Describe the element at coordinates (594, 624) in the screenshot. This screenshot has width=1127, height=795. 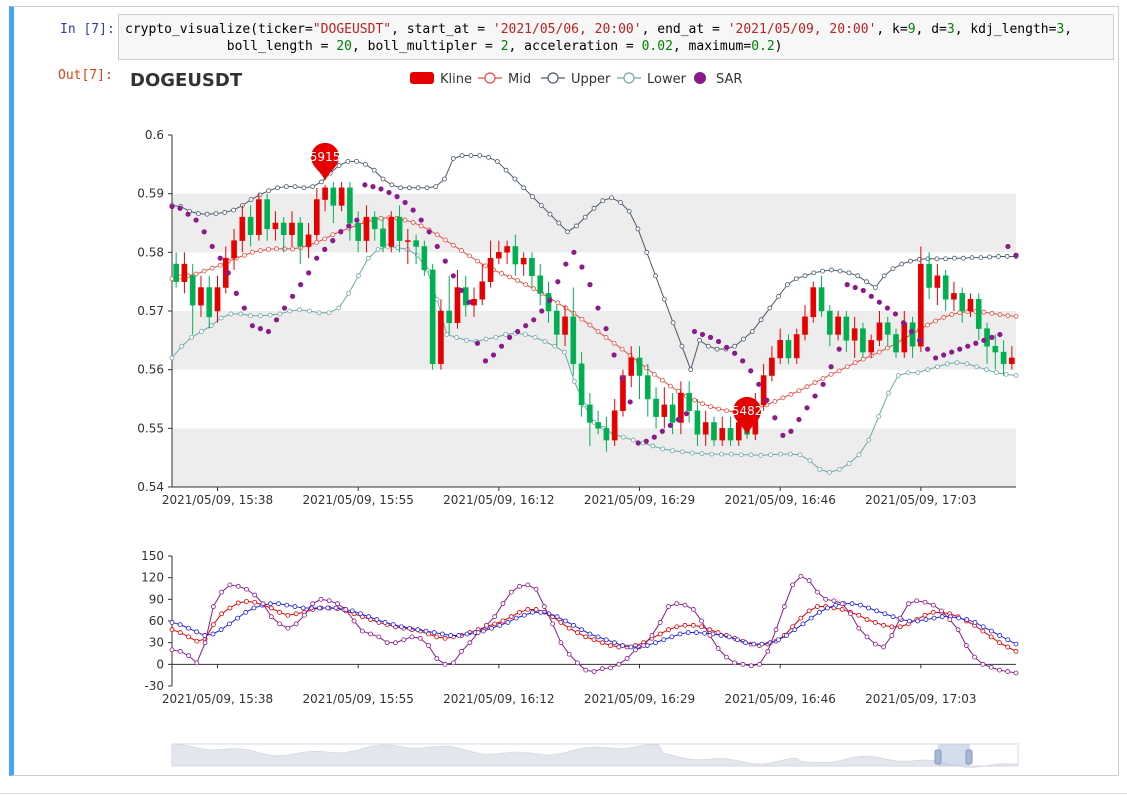
I see `j_line-series-line` at that location.